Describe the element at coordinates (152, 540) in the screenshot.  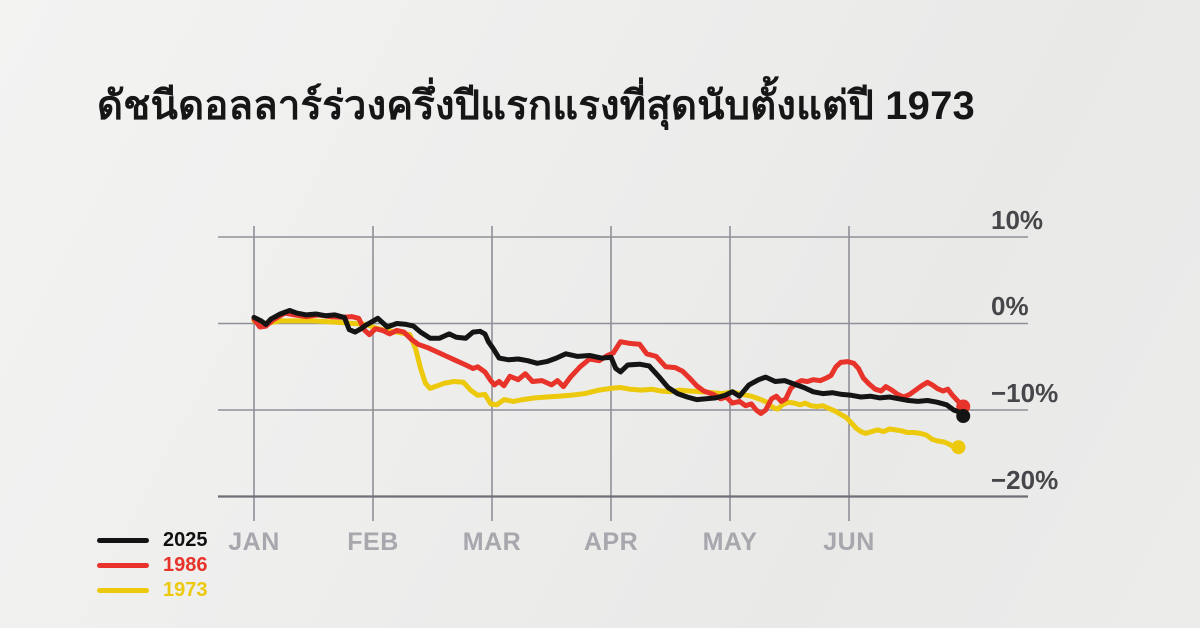
I see `legend-row-2025: 2025` at that location.